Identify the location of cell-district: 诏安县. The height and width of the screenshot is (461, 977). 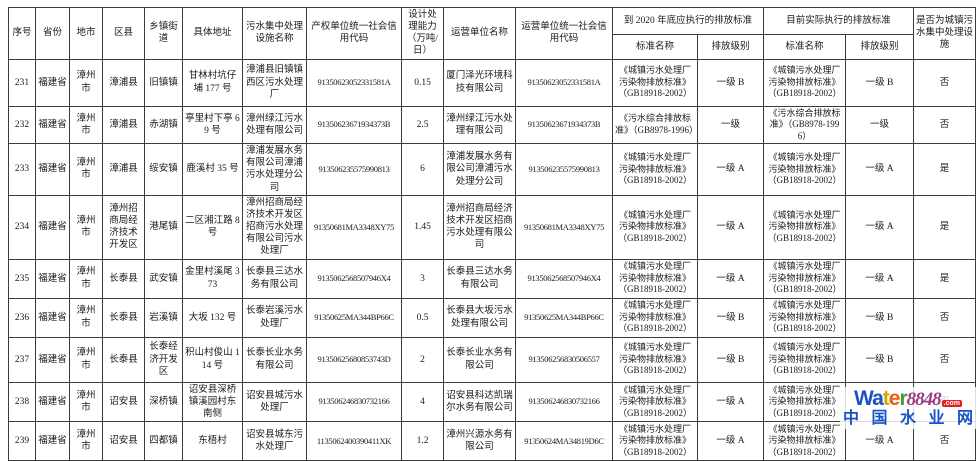
(123, 402).